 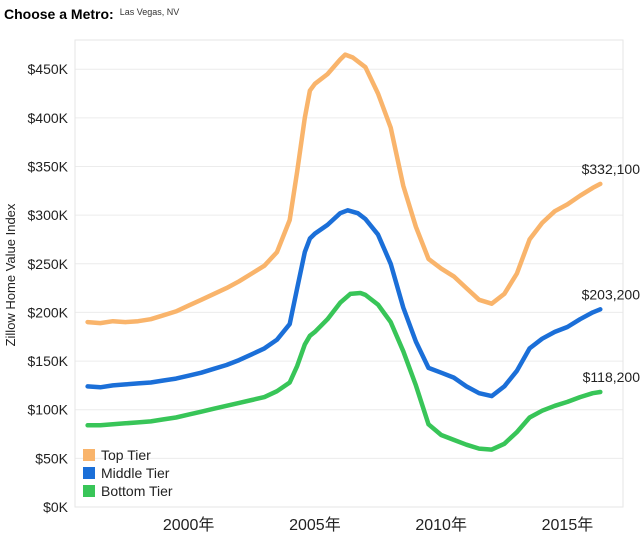 I want to click on x-tick-label: 2005年, so click(x=315, y=525).